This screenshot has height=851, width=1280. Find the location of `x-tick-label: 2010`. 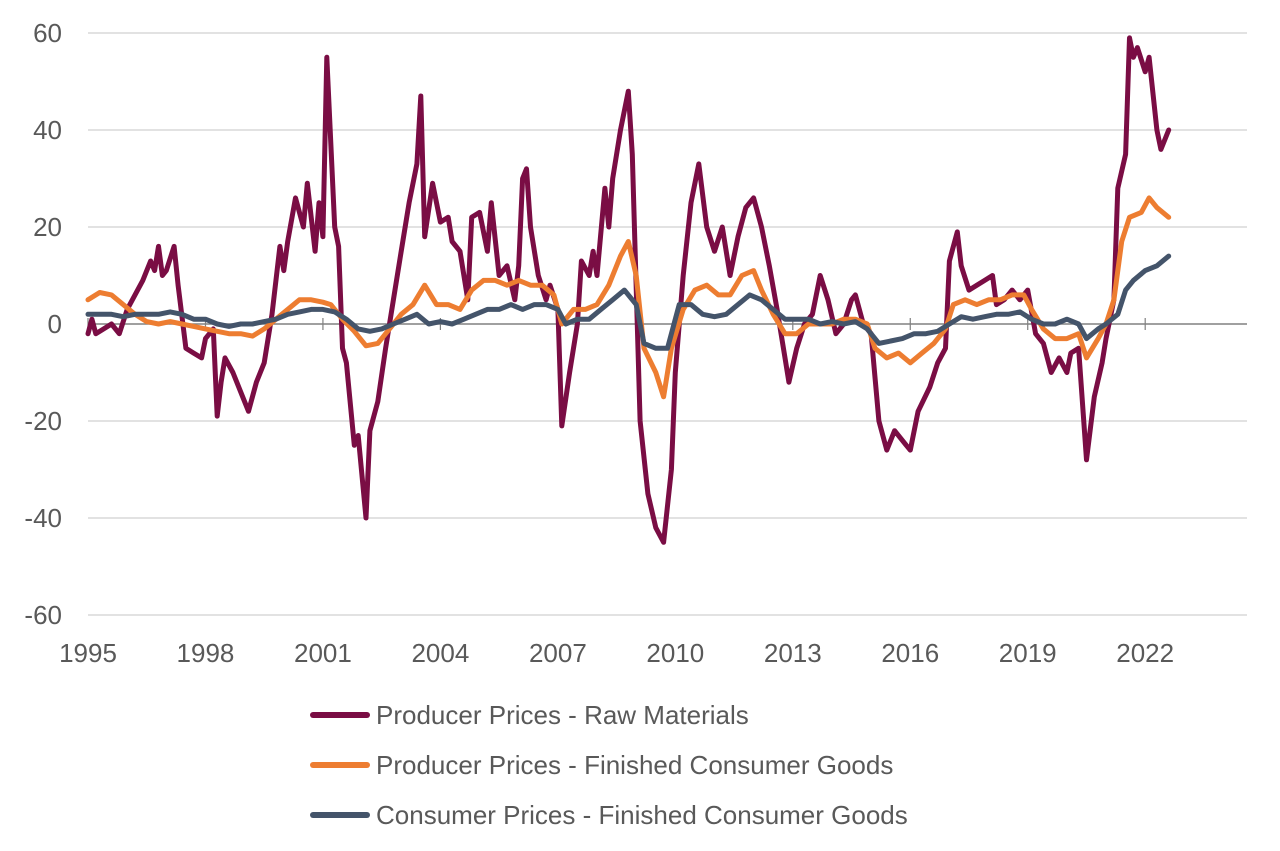

x-tick-label: 2010 is located at coordinates (675, 653).